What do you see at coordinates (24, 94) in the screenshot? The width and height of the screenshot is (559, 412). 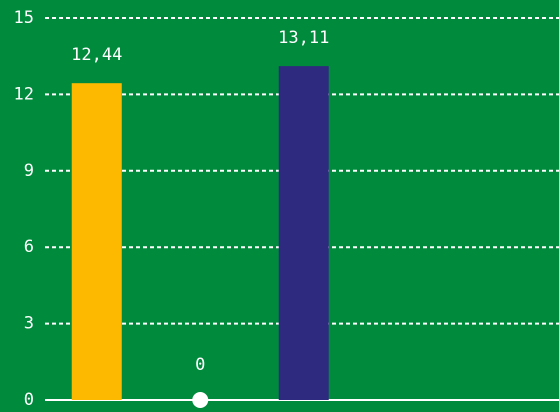 I see `y-tick-label: 12` at bounding box center [24, 94].